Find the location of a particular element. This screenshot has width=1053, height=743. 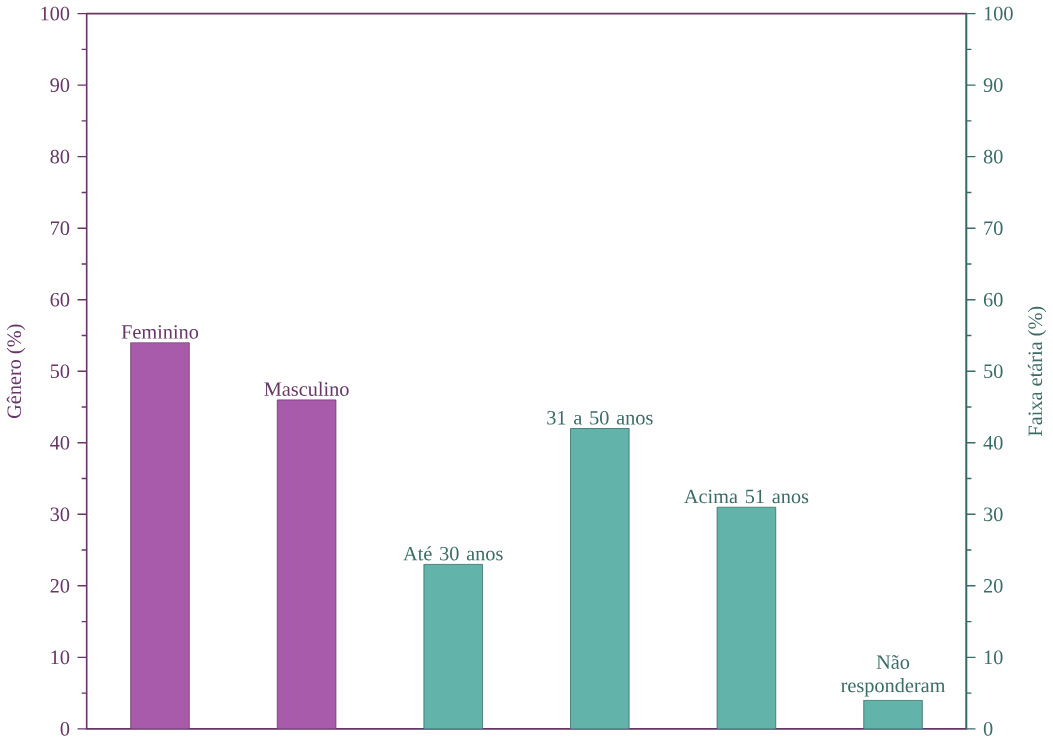

y2-tick-label: 0 is located at coordinates (988, 729).